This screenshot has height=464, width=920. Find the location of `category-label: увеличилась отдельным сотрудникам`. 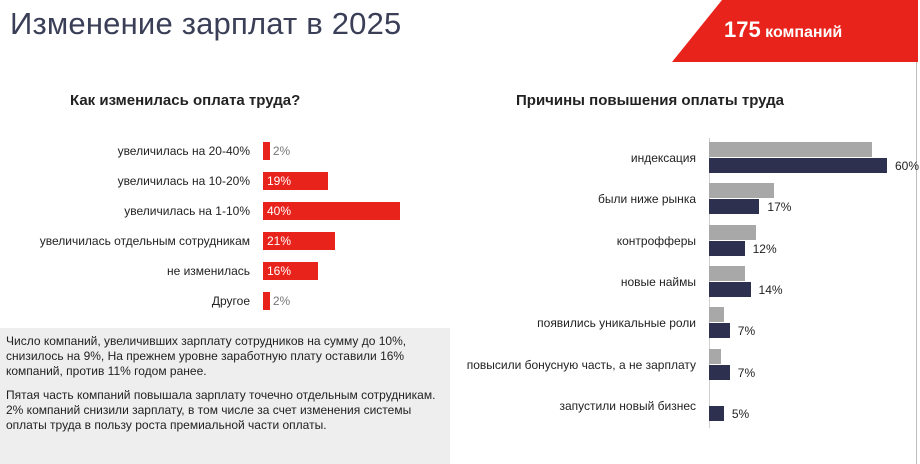

category-label: увеличилась отдельным сотрудникам is located at coordinates (144, 241).